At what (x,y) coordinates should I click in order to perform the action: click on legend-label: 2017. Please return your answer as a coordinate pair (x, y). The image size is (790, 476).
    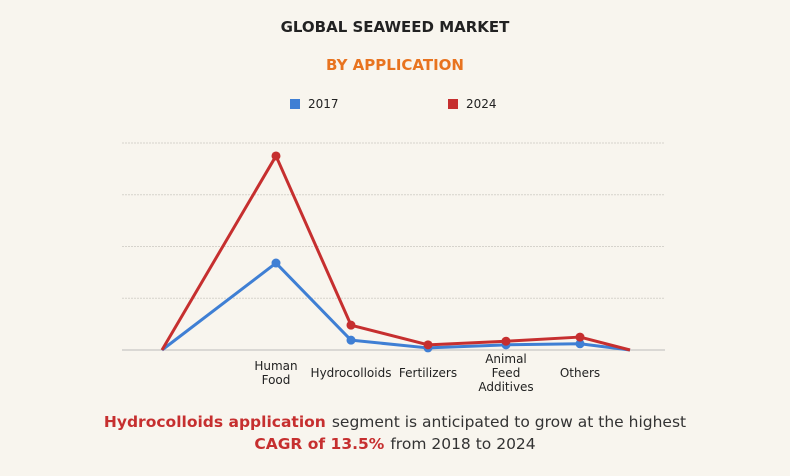
    Looking at the image, I should click on (323, 104).